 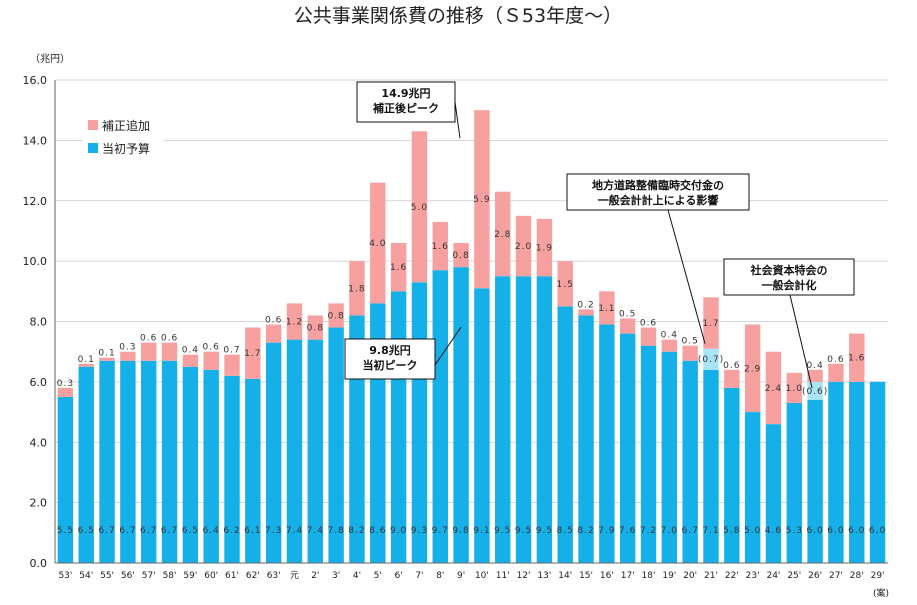 I want to click on x-tick-label: 14', so click(x=565, y=576).